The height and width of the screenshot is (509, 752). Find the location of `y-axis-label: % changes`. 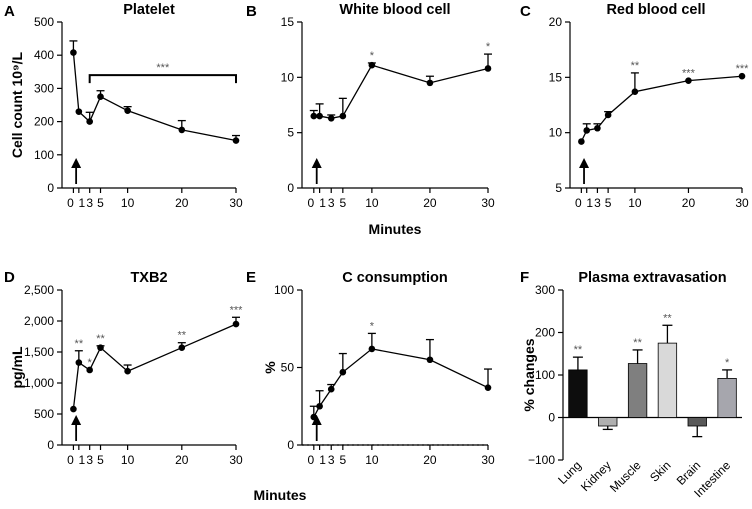

y-axis-label: % changes is located at coordinates (529, 374).